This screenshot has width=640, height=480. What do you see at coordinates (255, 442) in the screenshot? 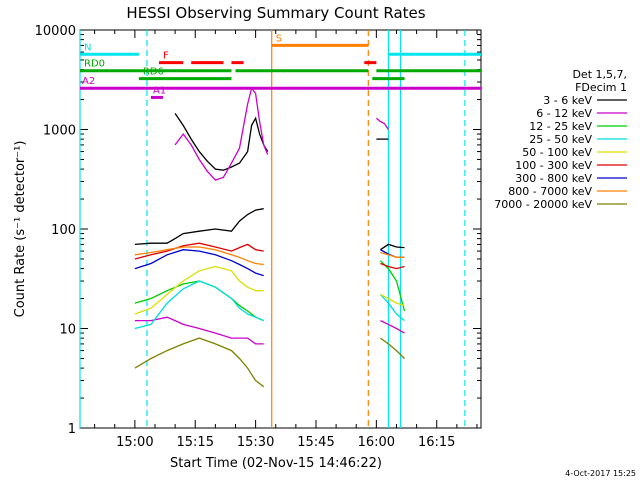
I see `x-tick-label: 15:30` at bounding box center [255, 442].